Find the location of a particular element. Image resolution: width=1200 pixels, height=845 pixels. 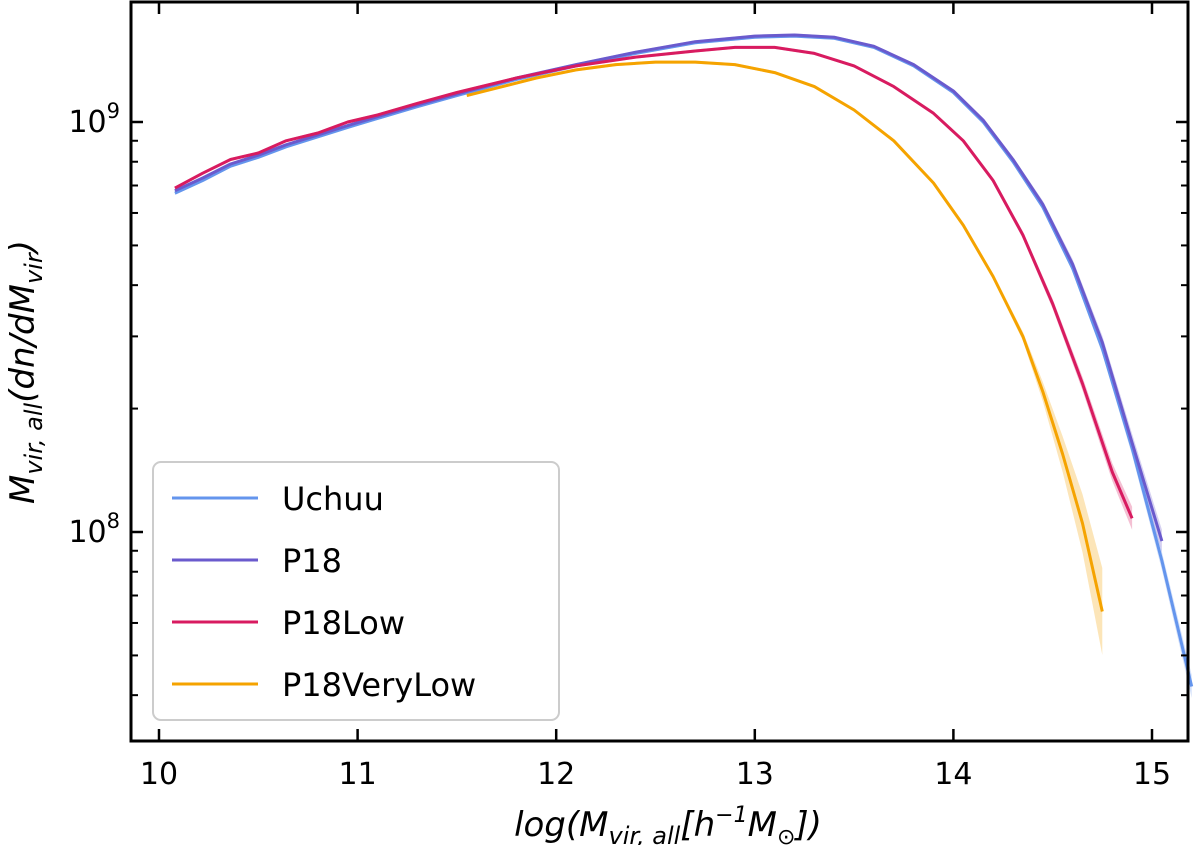

x-axis-label: log(Mvir, all[h−1M⊙]) is located at coordinates (668, 824).